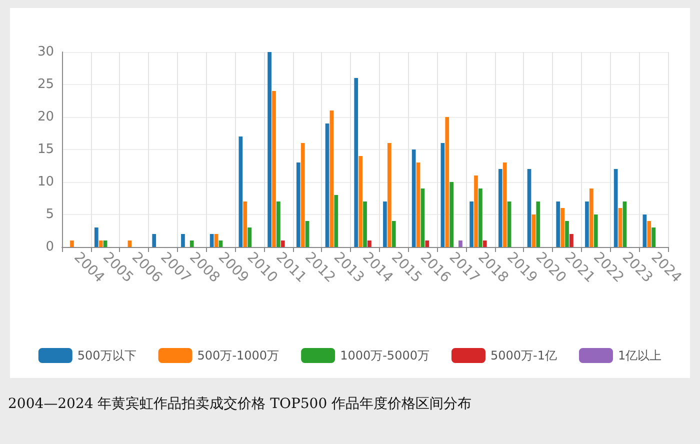 The image size is (700, 444). What do you see at coordinates (385, 355) in the screenshot?
I see `legend-label: 1000万-5000万` at bounding box center [385, 355].